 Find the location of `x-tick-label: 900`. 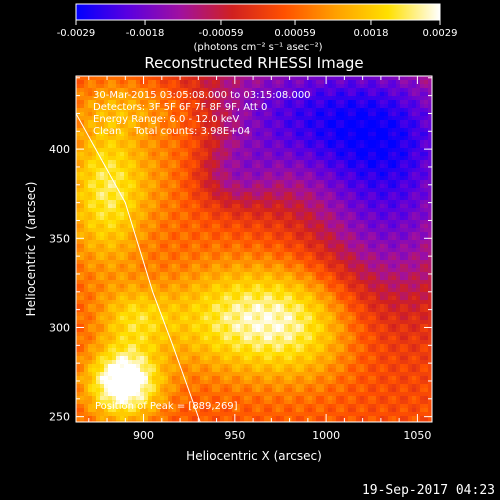

x-tick-label: 900 is located at coordinates (143, 435).